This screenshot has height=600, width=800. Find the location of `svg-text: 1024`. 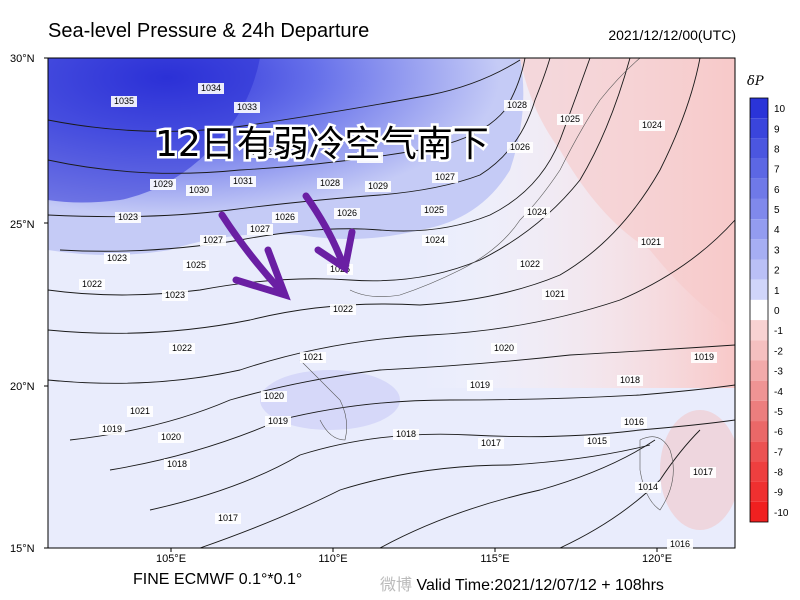

svg-text: 1024 is located at coordinates (435, 240).